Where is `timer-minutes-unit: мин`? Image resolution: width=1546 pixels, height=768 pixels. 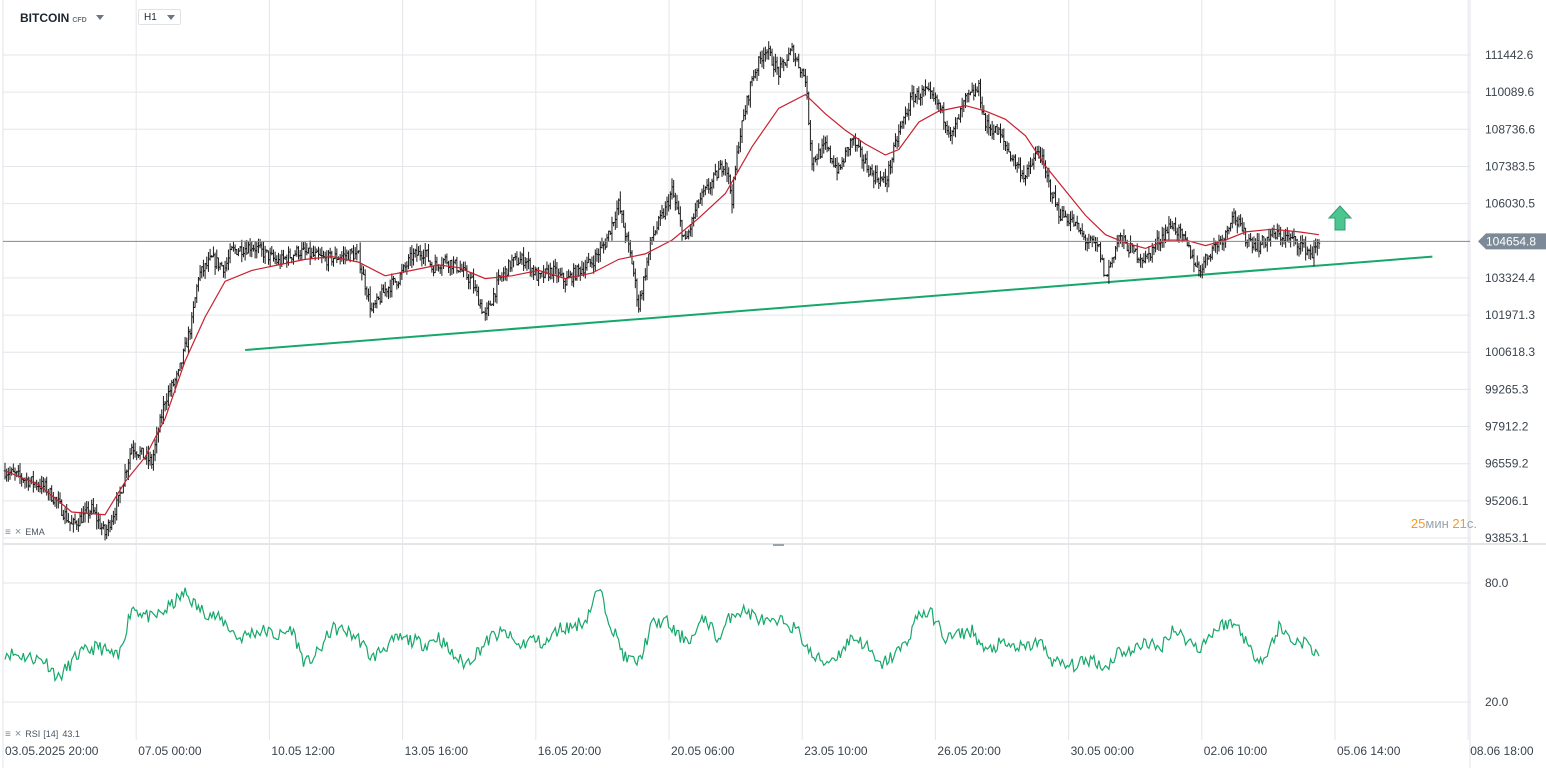
timer-minutes-unit: мин is located at coordinates (1437, 523).